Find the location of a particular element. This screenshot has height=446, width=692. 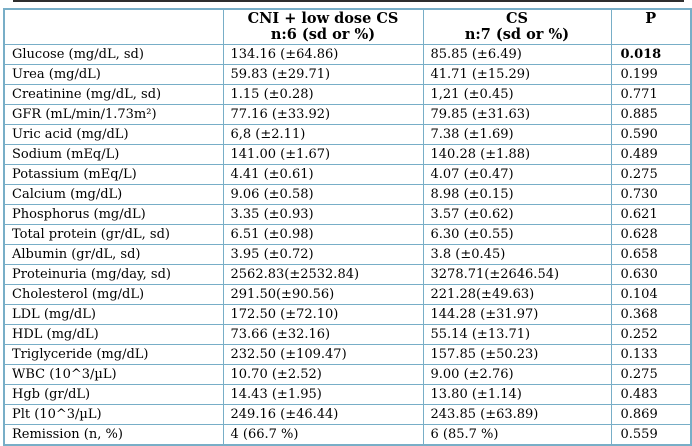

p-value-cell: 0.658 is located at coordinates (651, 254).